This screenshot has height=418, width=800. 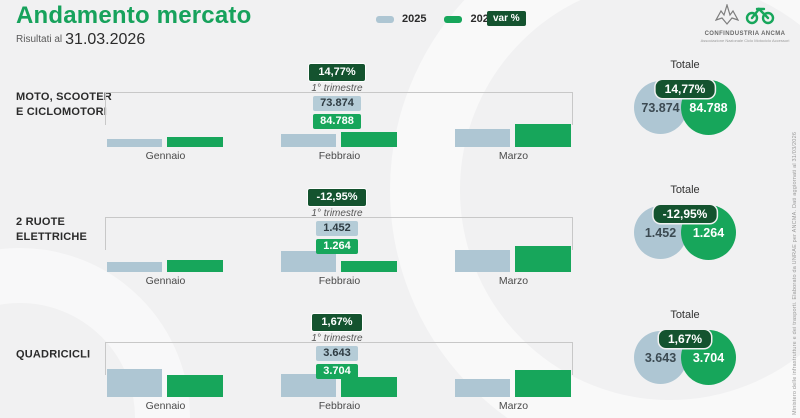 What do you see at coordinates (685, 239) in the screenshot?
I see `totale-block: Totale 1.452 1.264 -12,95%` at bounding box center [685, 239].